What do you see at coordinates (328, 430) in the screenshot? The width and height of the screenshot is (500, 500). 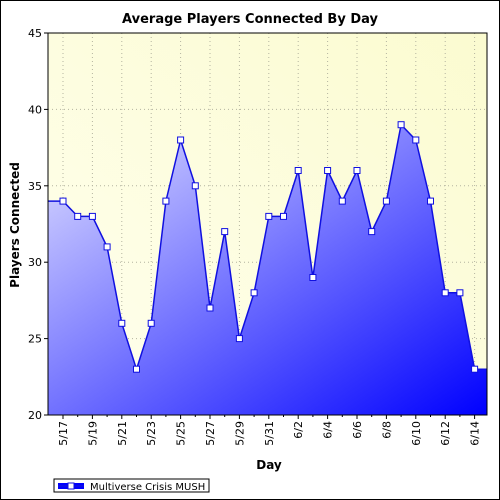 I see `x-tick-label: 6/4` at bounding box center [328, 430].